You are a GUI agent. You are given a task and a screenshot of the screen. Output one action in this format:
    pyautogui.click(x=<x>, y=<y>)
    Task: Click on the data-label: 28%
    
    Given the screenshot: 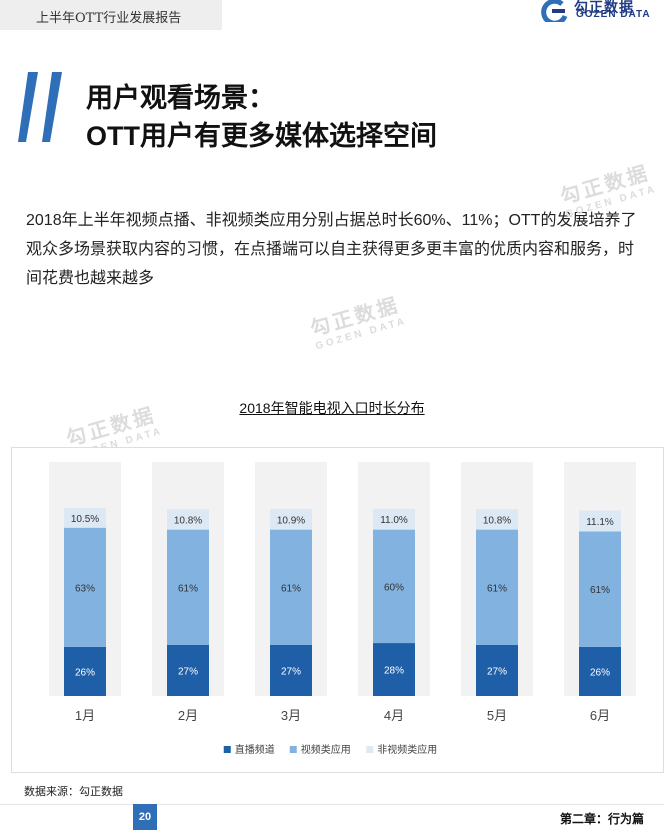 What is the action you would take?
    pyautogui.click(x=394, y=671)
    